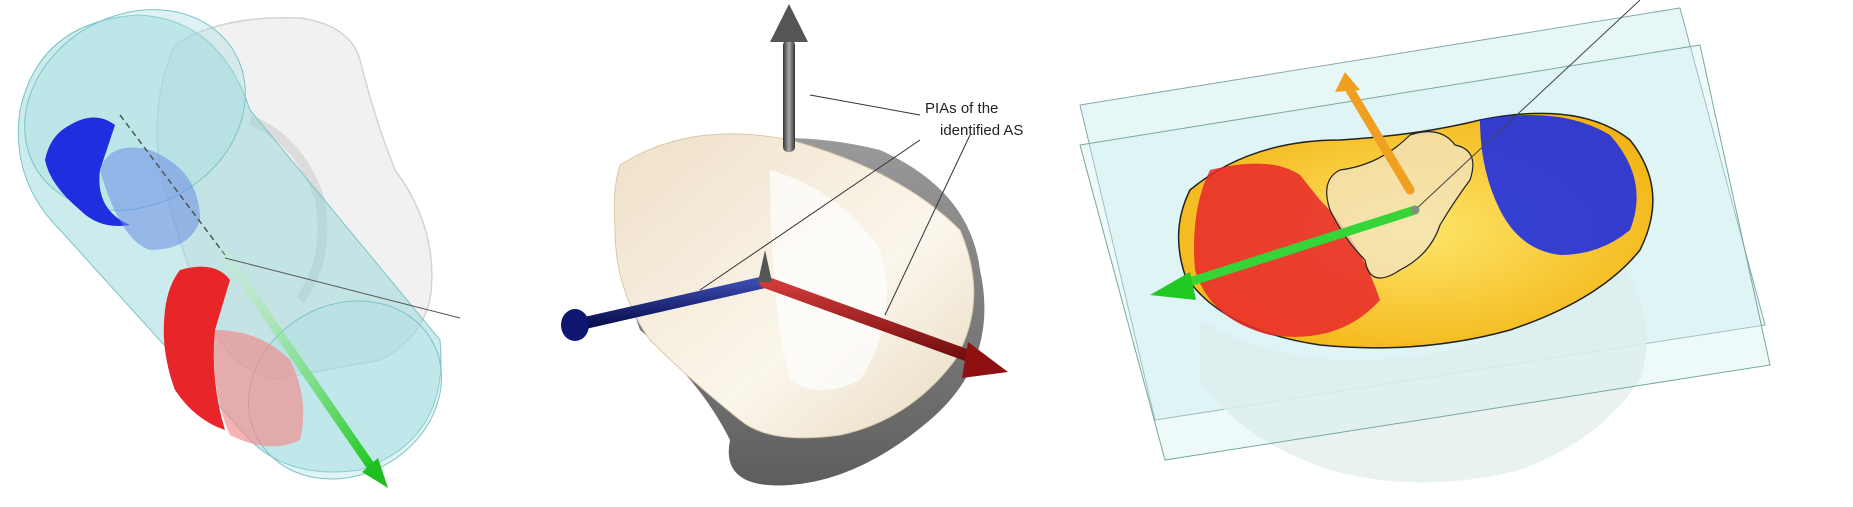 This screenshot has width=1853, height=507. I want to click on green-axis-shaft, so click(297, 360).